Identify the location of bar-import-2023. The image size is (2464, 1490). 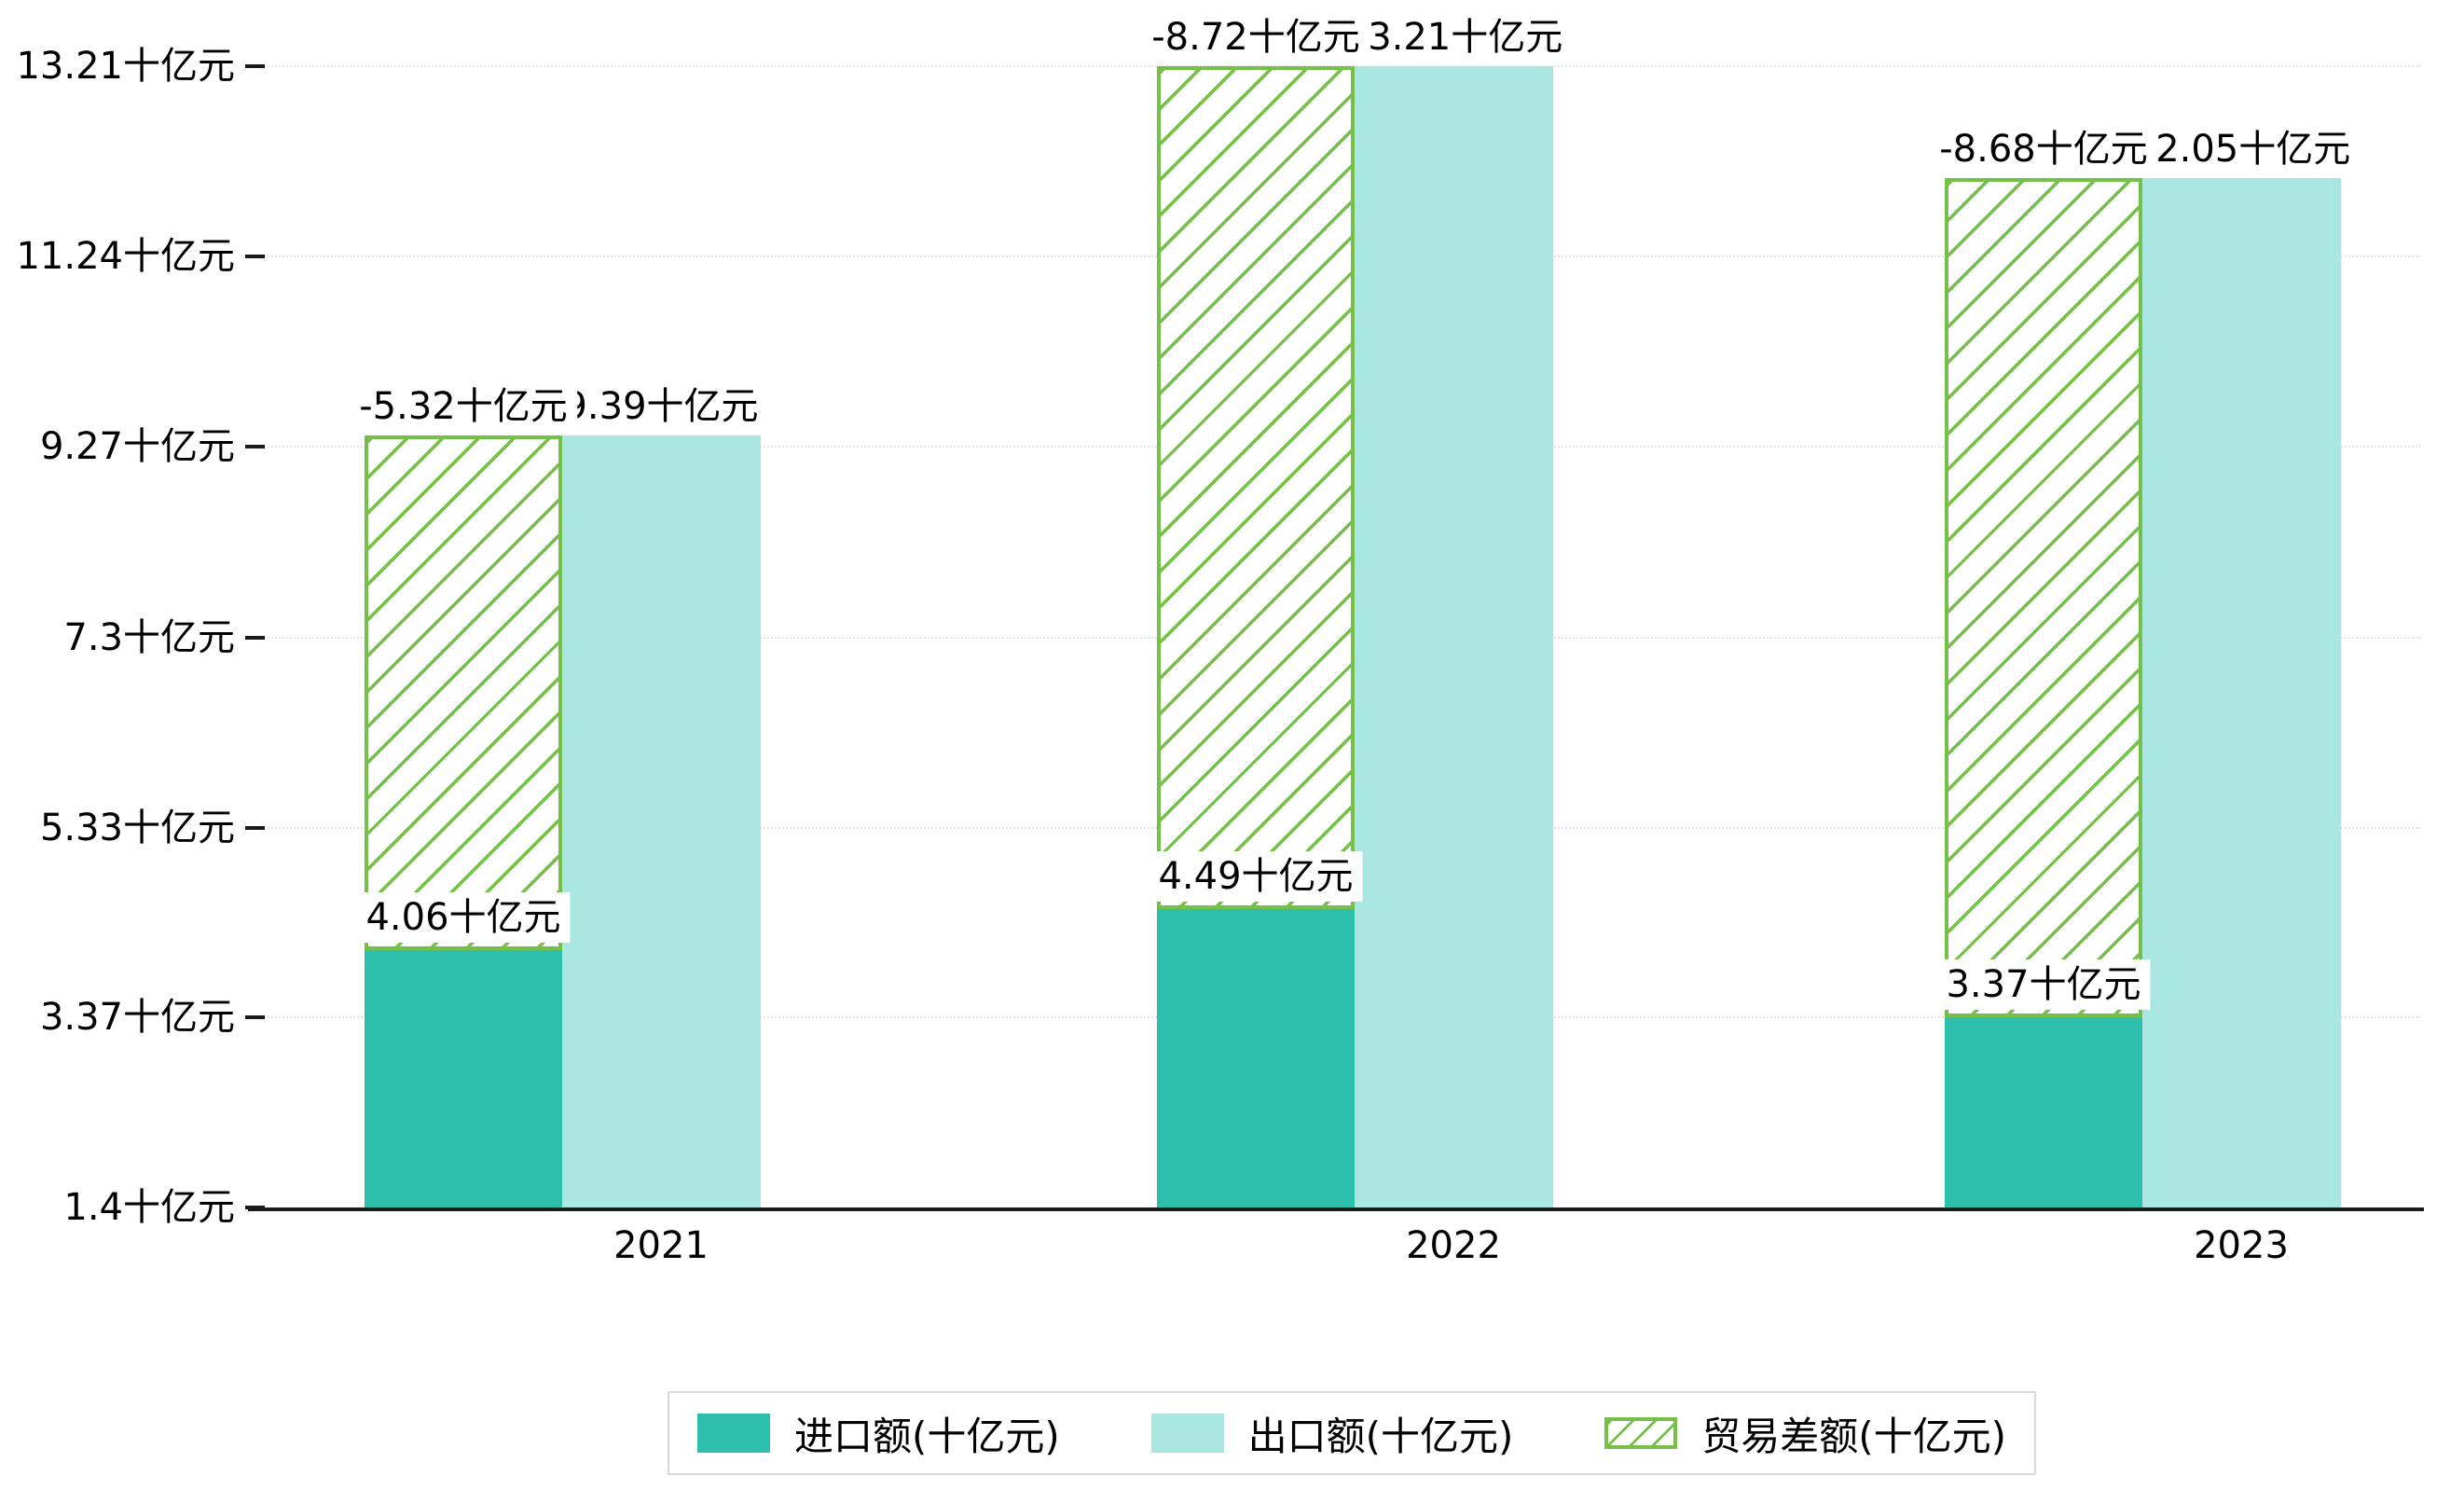
(2043, 1111).